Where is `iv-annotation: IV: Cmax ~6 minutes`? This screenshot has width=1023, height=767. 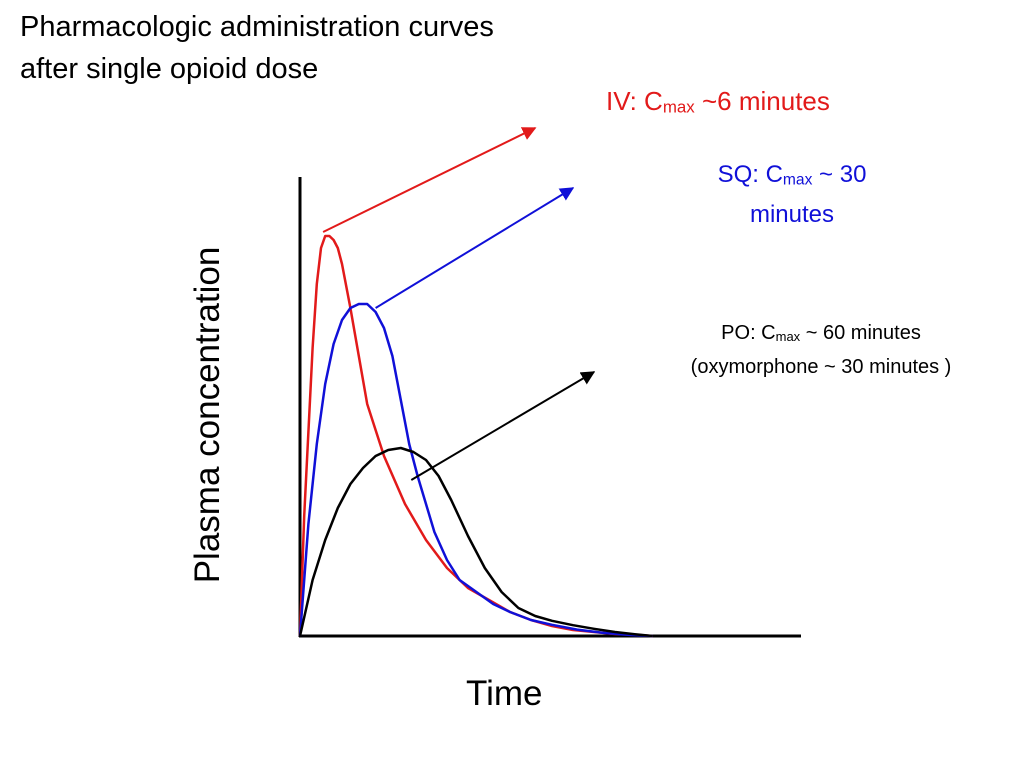 iv-annotation: IV: Cmax ~6 minutes is located at coordinates (718, 102).